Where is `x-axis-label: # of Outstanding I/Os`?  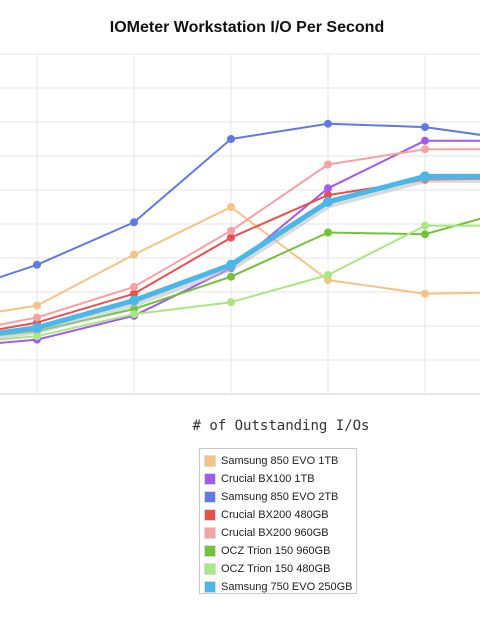 x-axis-label: # of Outstanding I/Os is located at coordinates (281, 426).